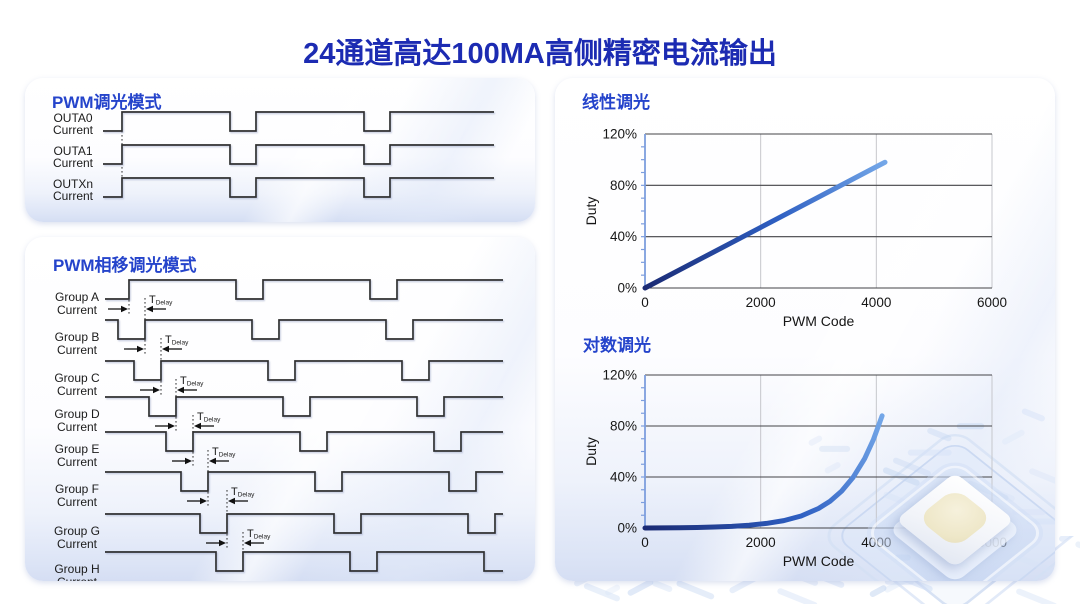  What do you see at coordinates (72, 151) in the screenshot?
I see `svg-text: OUTA1` at bounding box center [72, 151].